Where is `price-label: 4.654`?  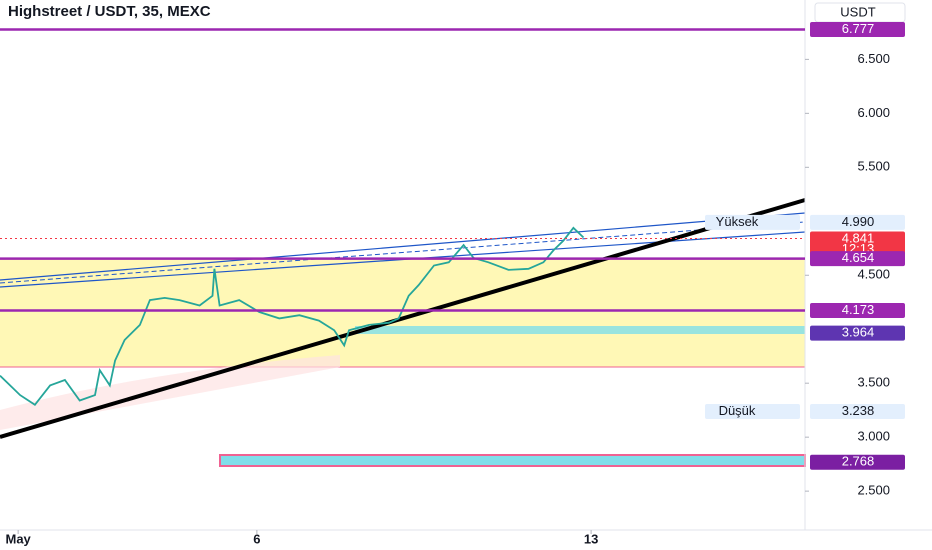 price-label: 4.654 is located at coordinates (858, 257).